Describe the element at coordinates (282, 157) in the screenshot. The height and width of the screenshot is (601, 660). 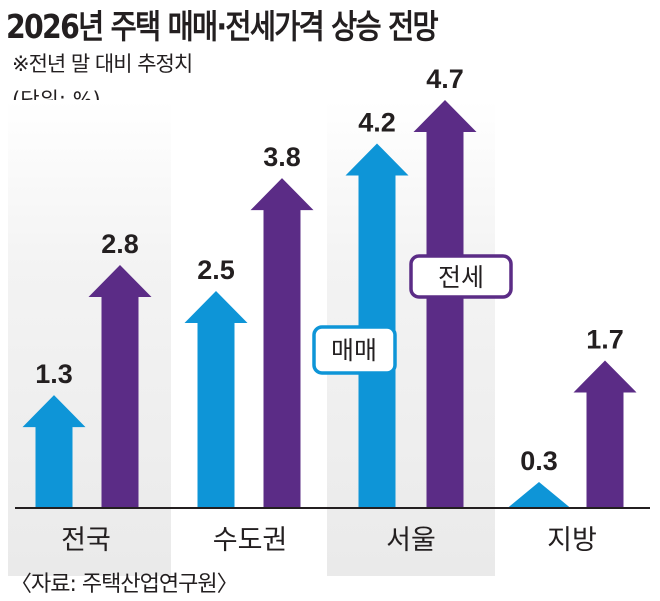
I see `value-label-jeonse-1: 3.8` at that location.